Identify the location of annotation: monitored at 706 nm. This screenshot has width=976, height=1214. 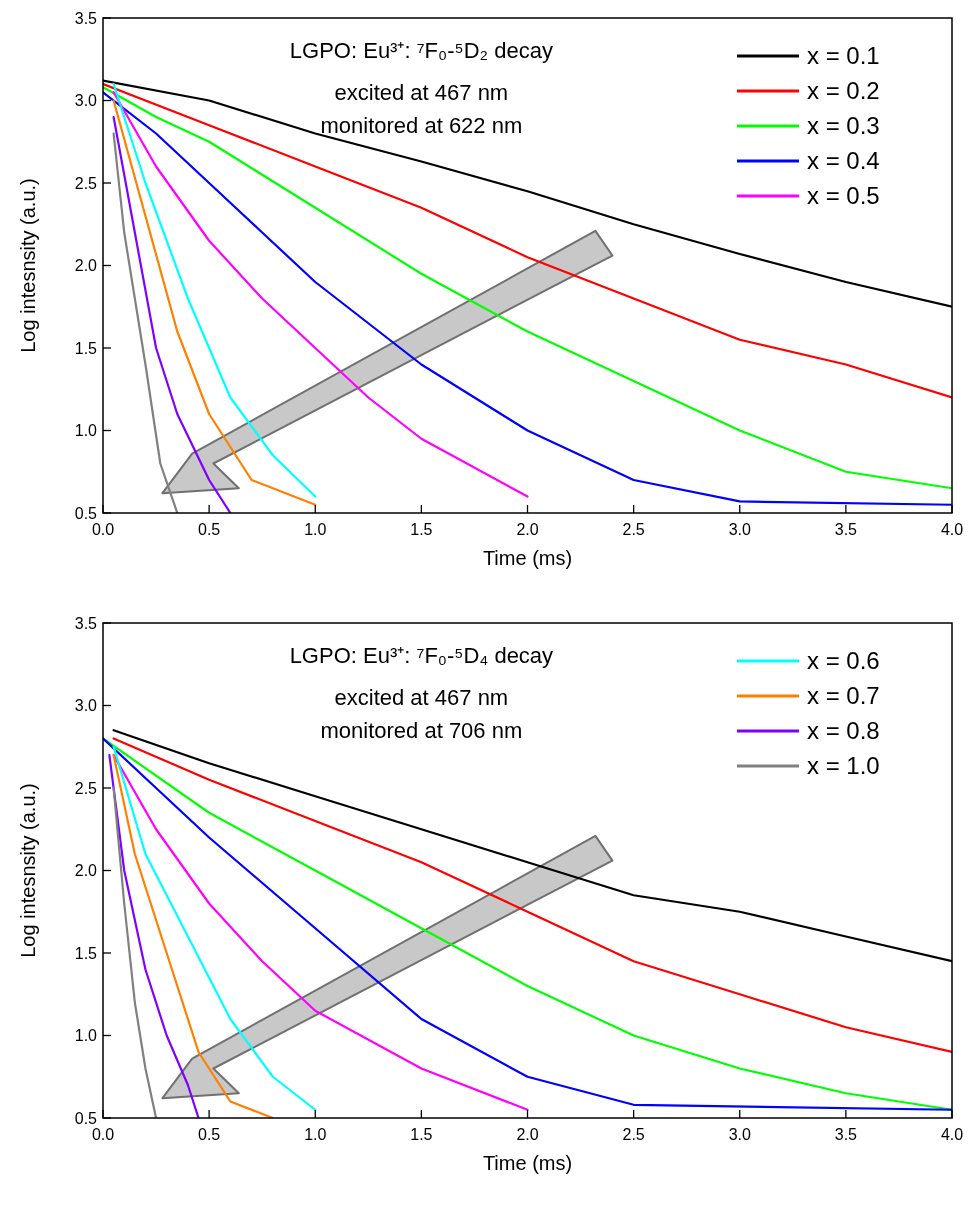
(421, 730).